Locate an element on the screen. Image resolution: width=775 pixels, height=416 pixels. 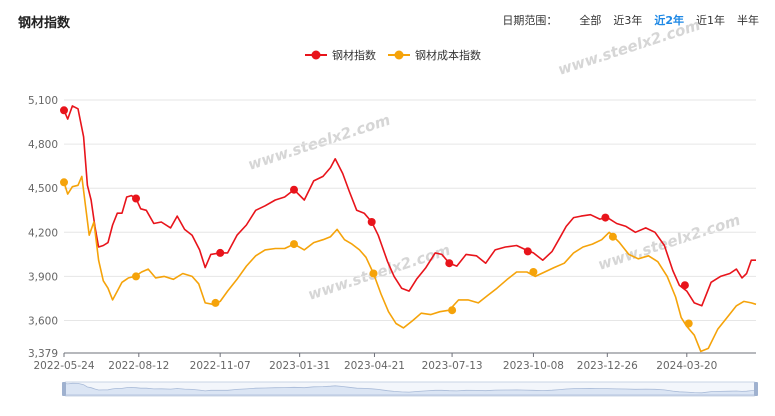
zoom-handle-left is located at coordinates (64, 389).